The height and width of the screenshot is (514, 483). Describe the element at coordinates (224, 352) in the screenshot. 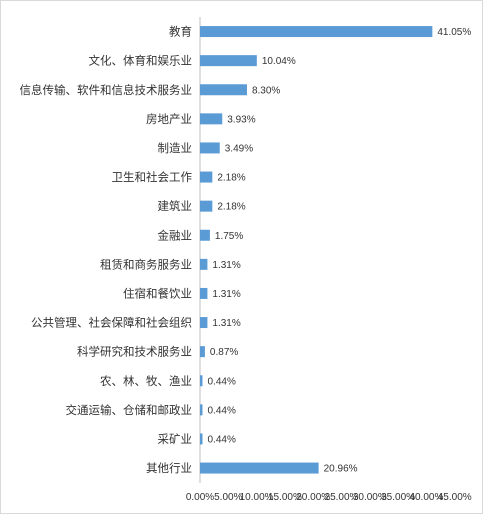

I see `data-label: 0.87%` at that location.